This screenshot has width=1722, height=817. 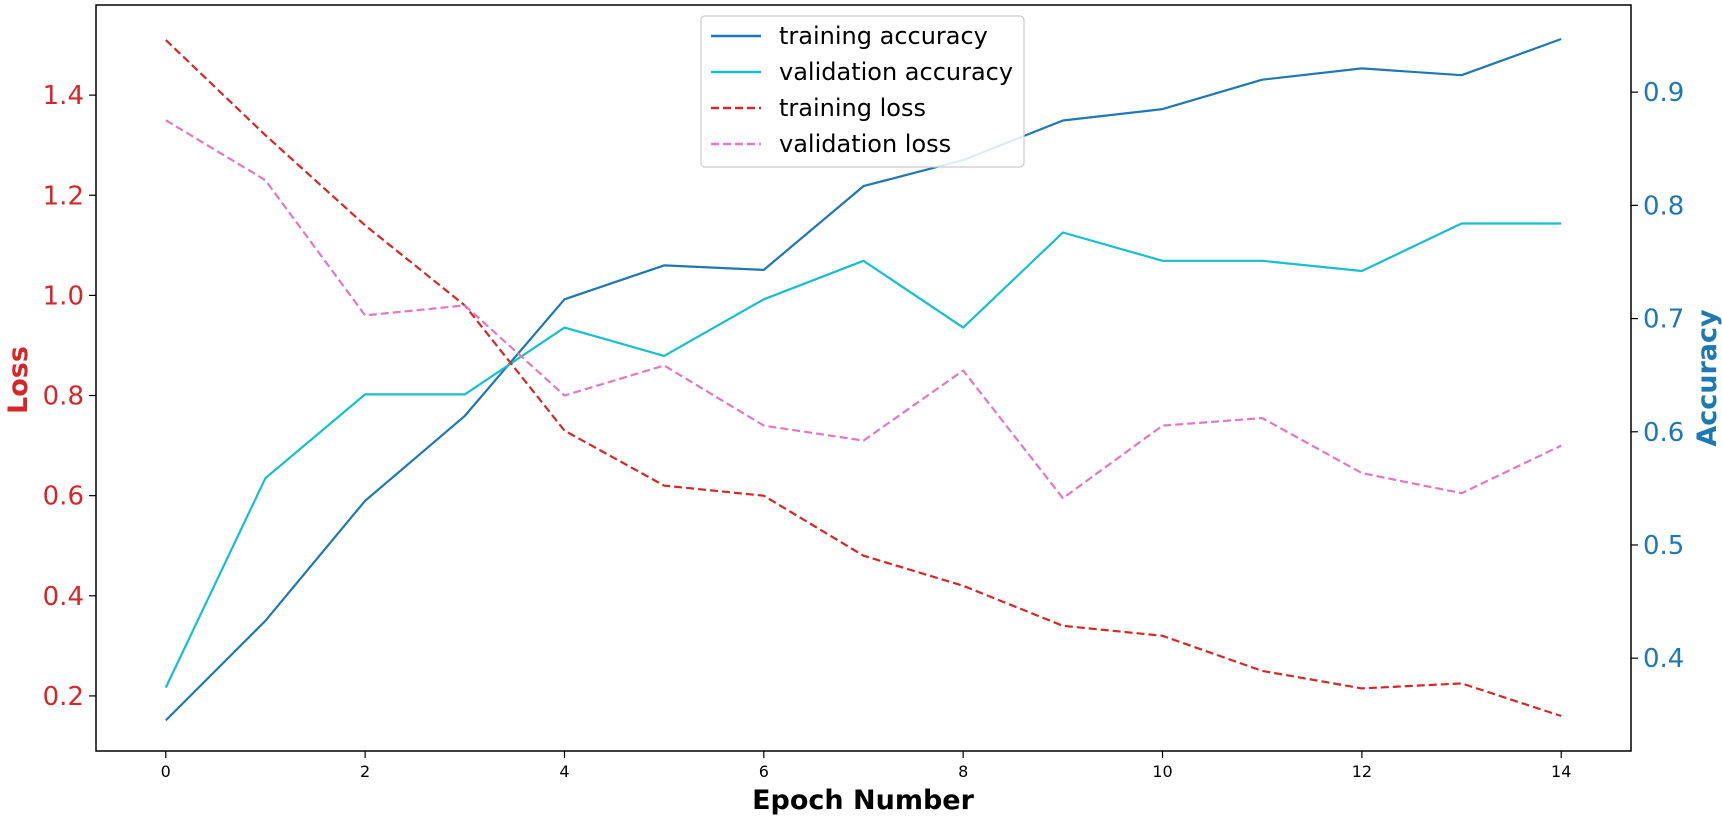 What do you see at coordinates (1663, 659) in the screenshot?
I see `right-tick-label: 0.4` at bounding box center [1663, 659].